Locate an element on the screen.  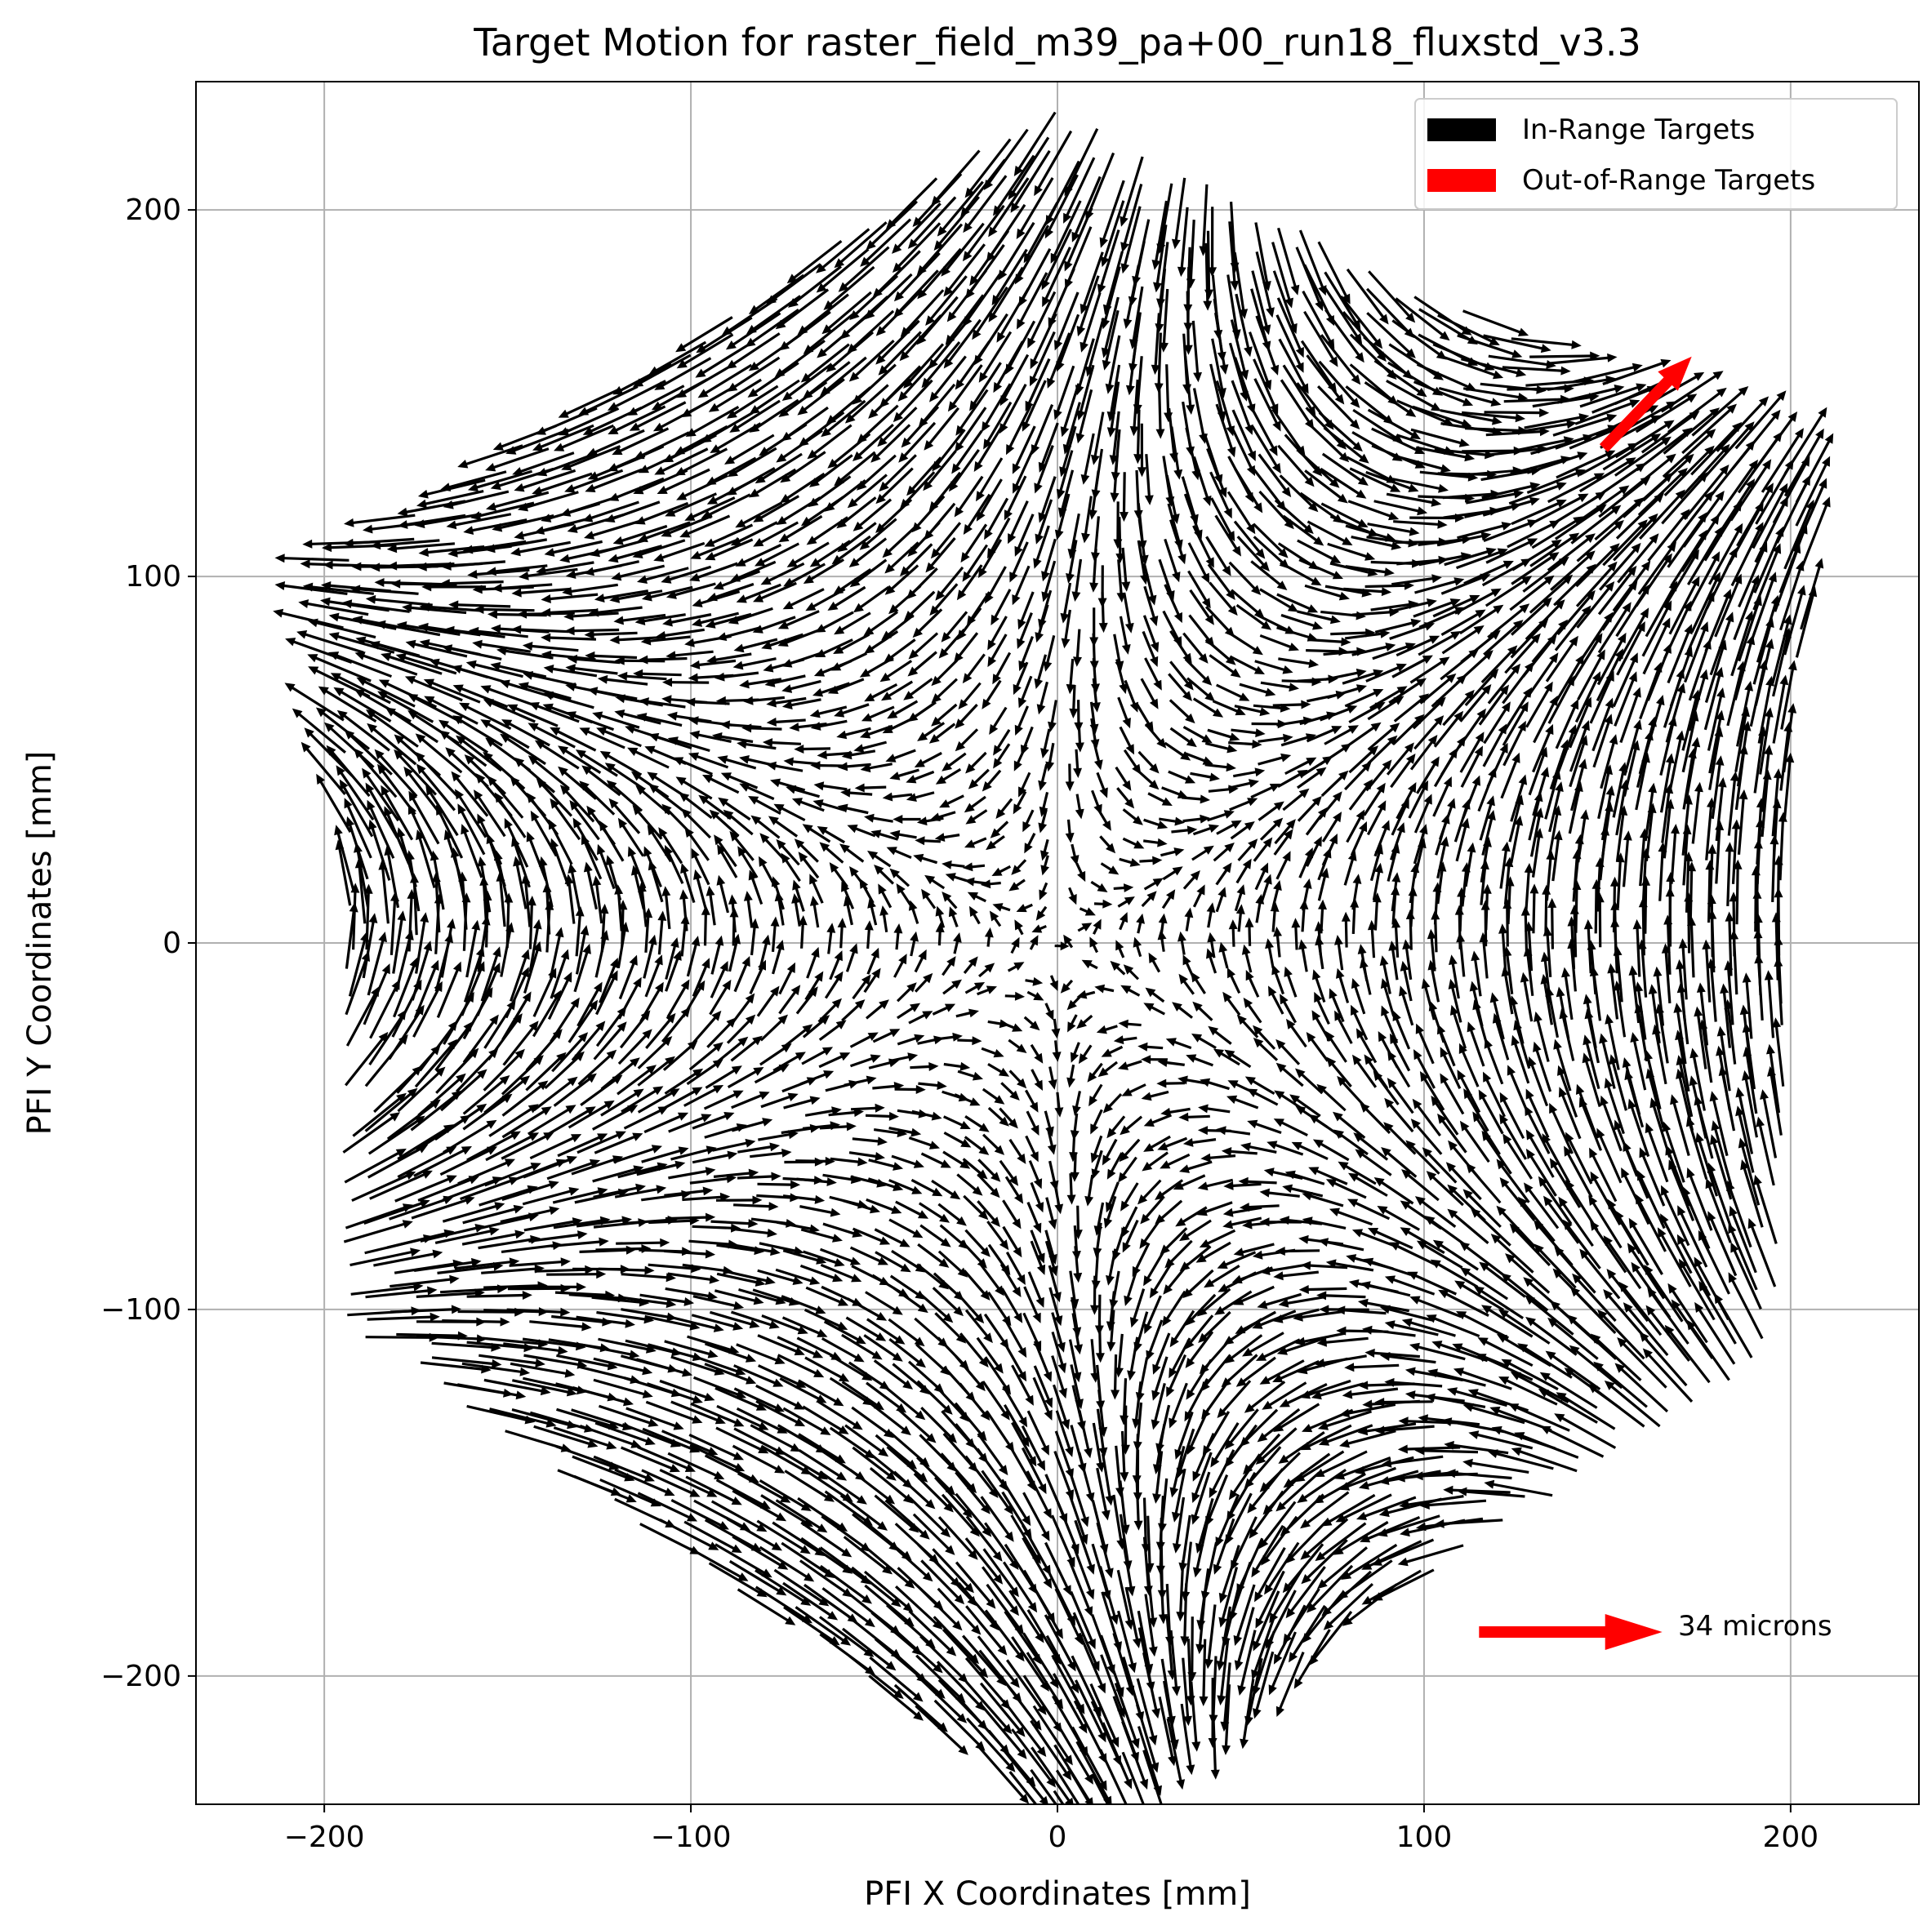
x-axis-label: PFI X Coordinates [mm] is located at coordinates (1057, 1894).